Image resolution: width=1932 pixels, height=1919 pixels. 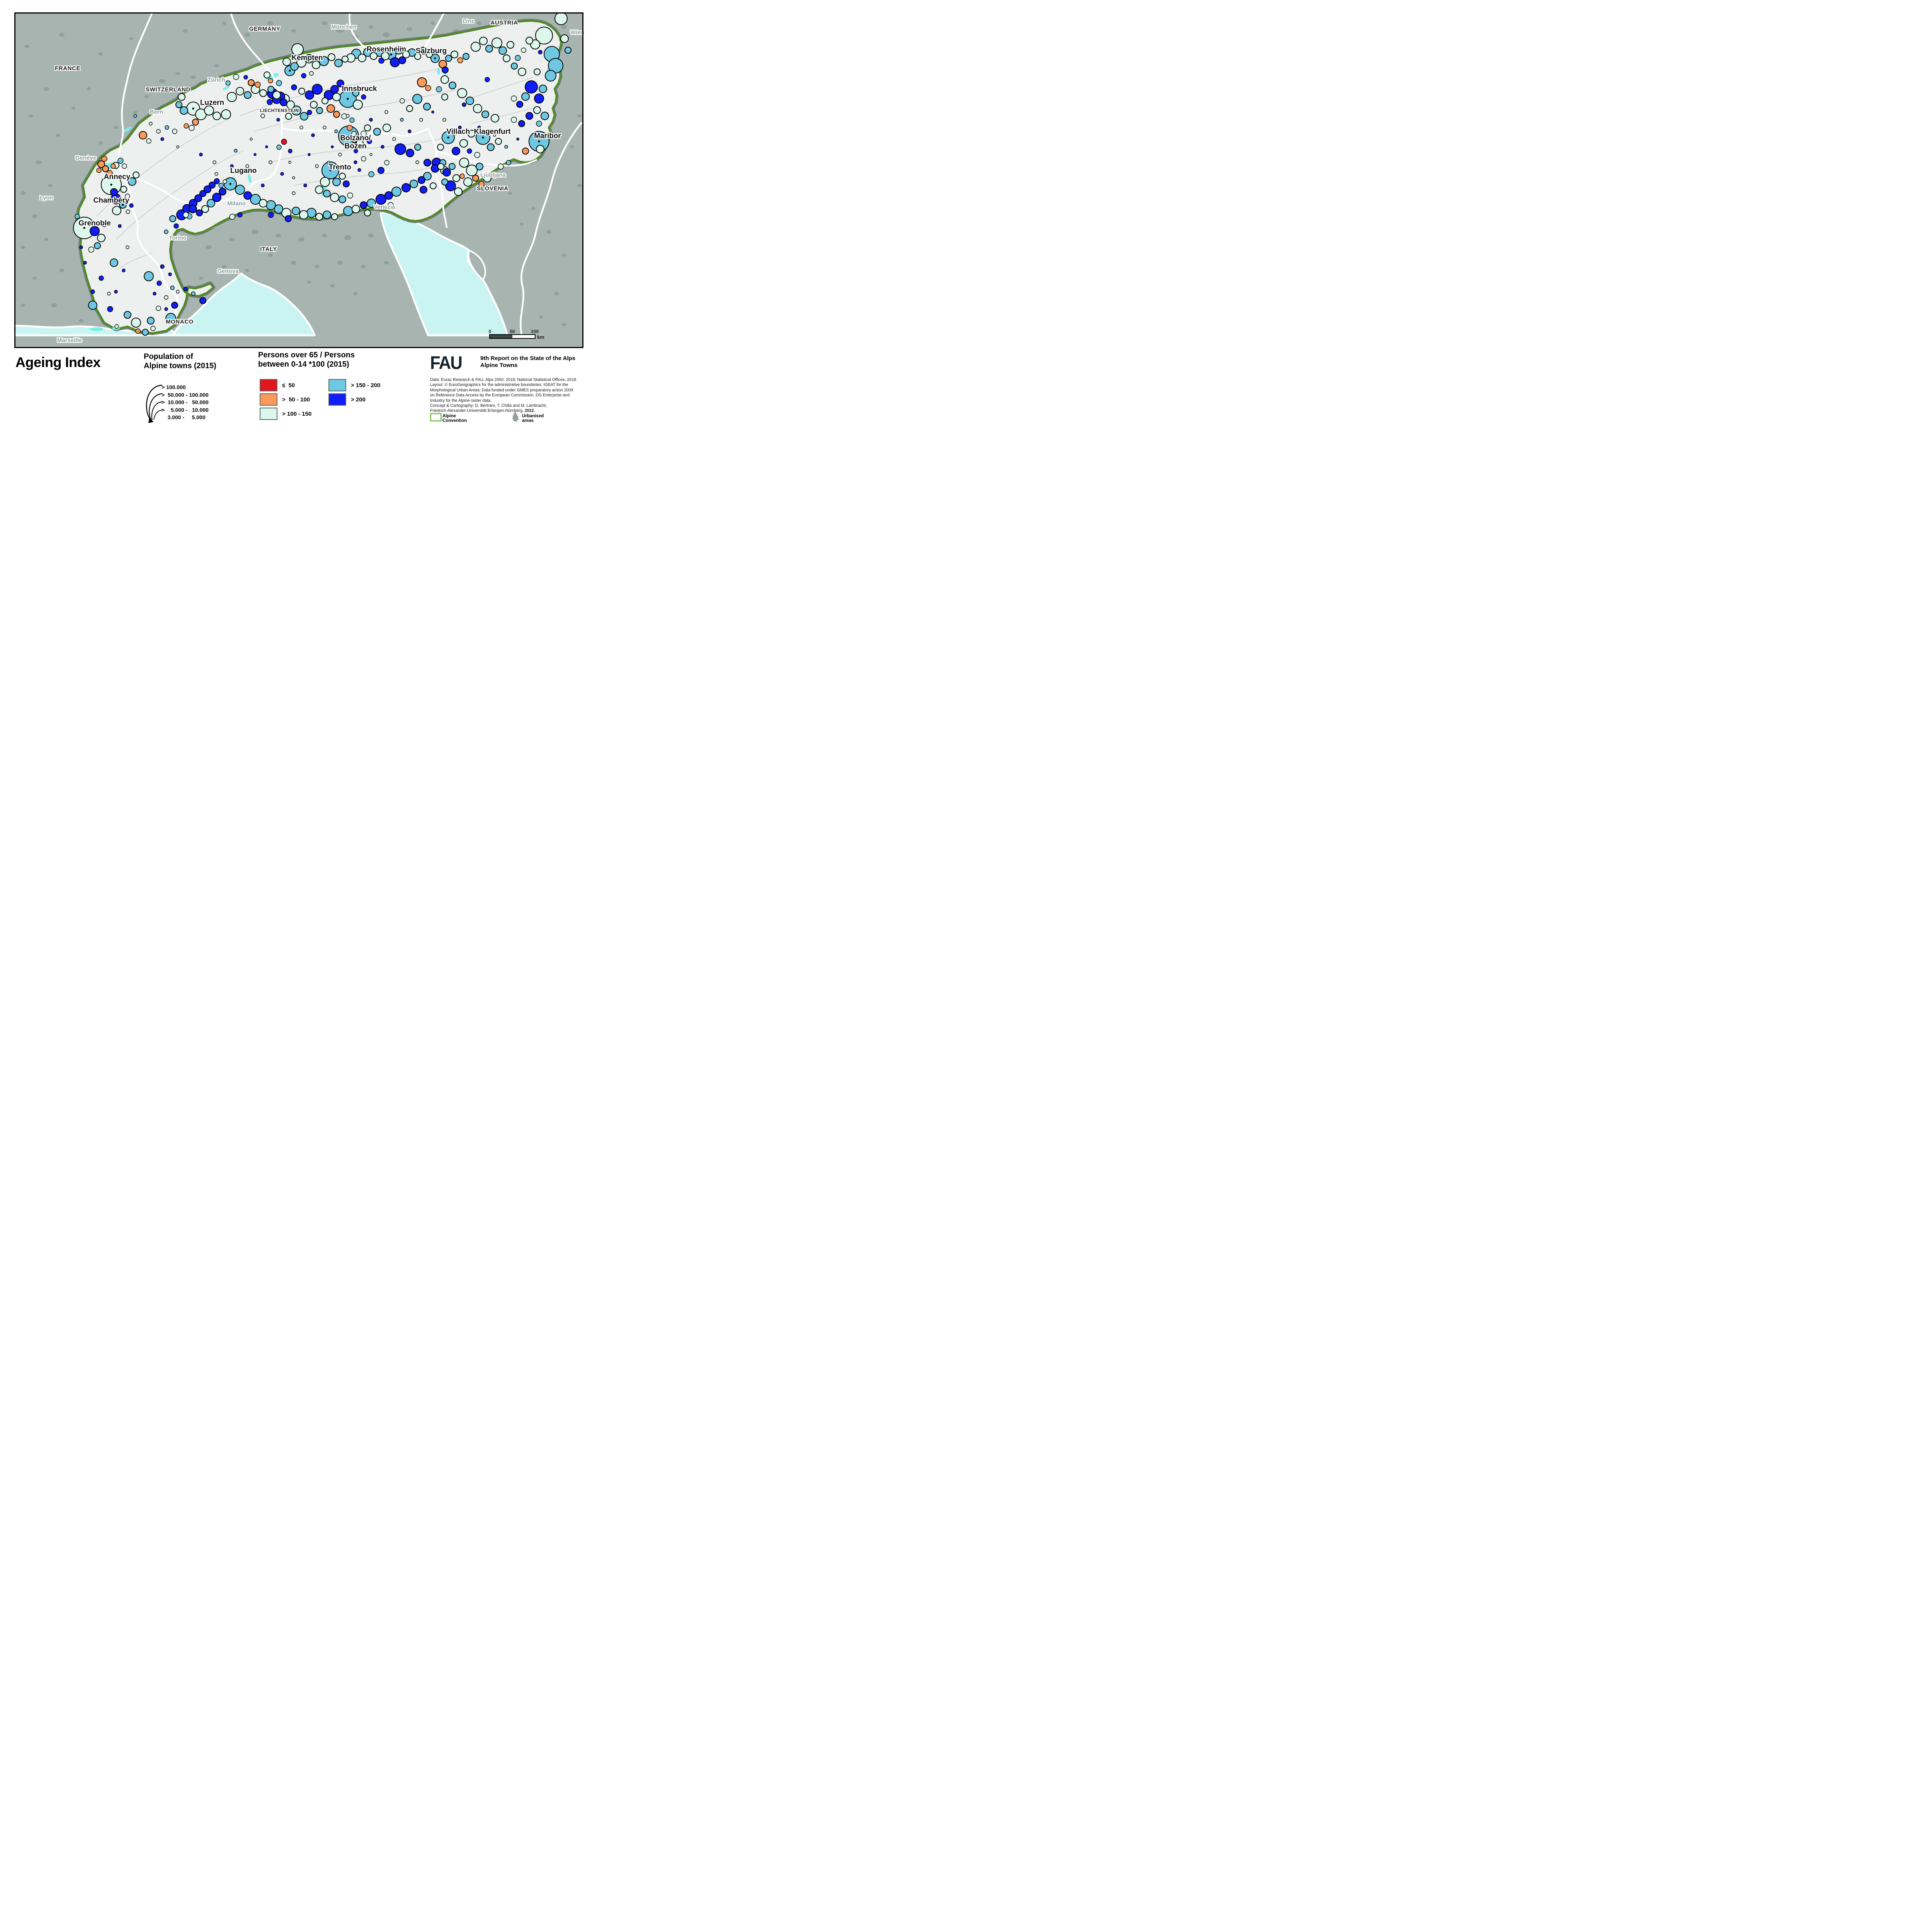 I want to click on page-title: Ageing Index, so click(x=58, y=362).